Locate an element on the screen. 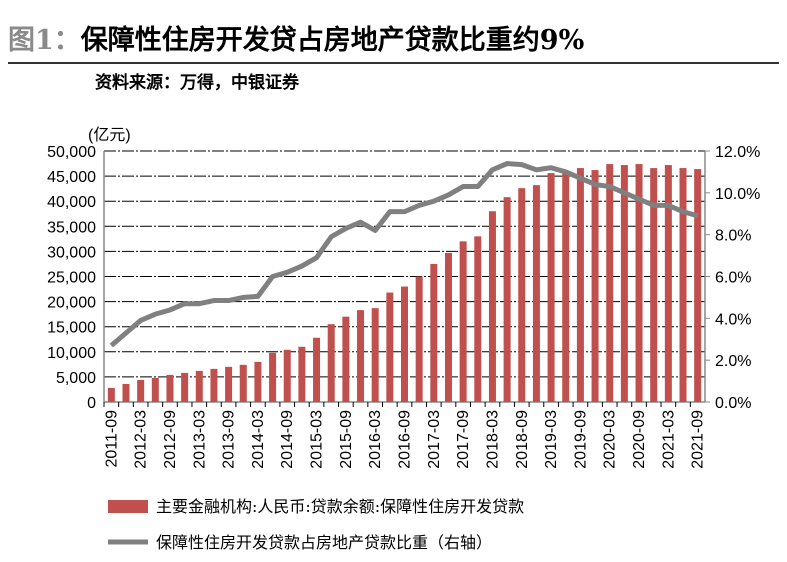 Image resolution: width=787 pixels, height=562 pixels. left-tick-label: 50,000 is located at coordinates (71, 152).